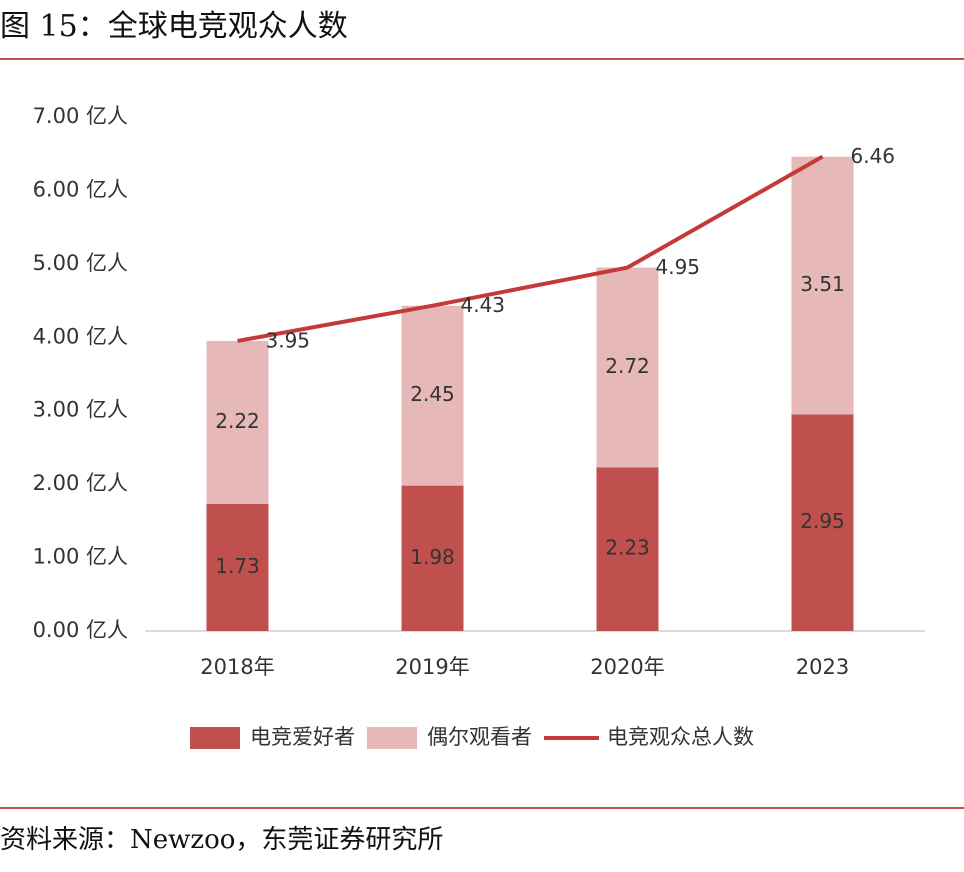 The height and width of the screenshot is (872, 964). I want to click on x-tick-label: 2020年, so click(627, 667).